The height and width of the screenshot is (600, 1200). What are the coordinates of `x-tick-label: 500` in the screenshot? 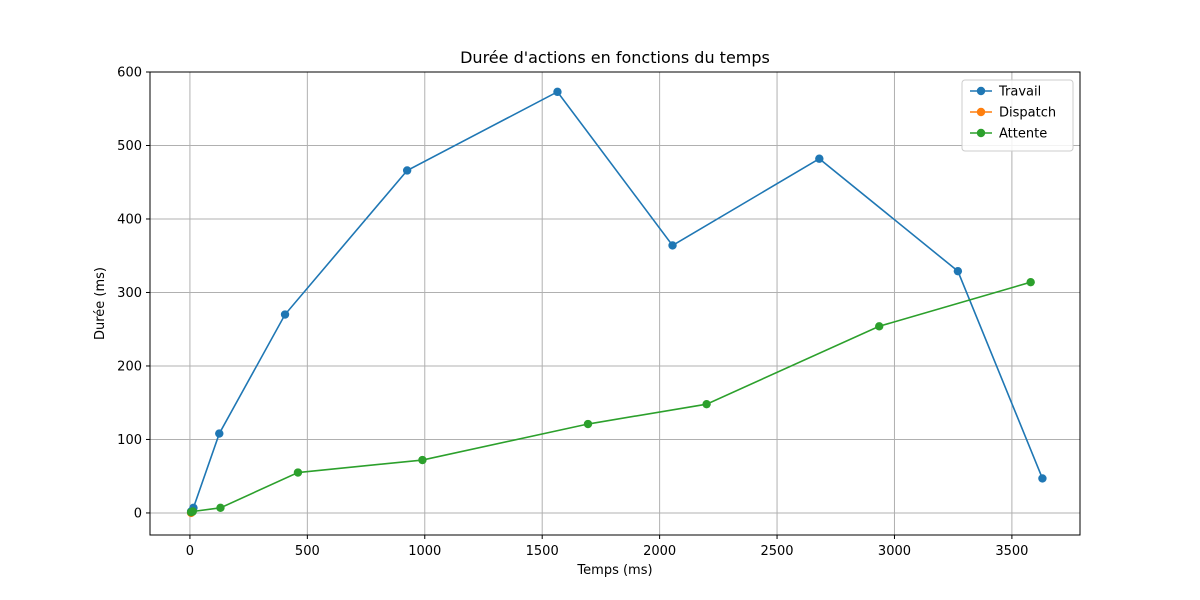 It's located at (307, 551).